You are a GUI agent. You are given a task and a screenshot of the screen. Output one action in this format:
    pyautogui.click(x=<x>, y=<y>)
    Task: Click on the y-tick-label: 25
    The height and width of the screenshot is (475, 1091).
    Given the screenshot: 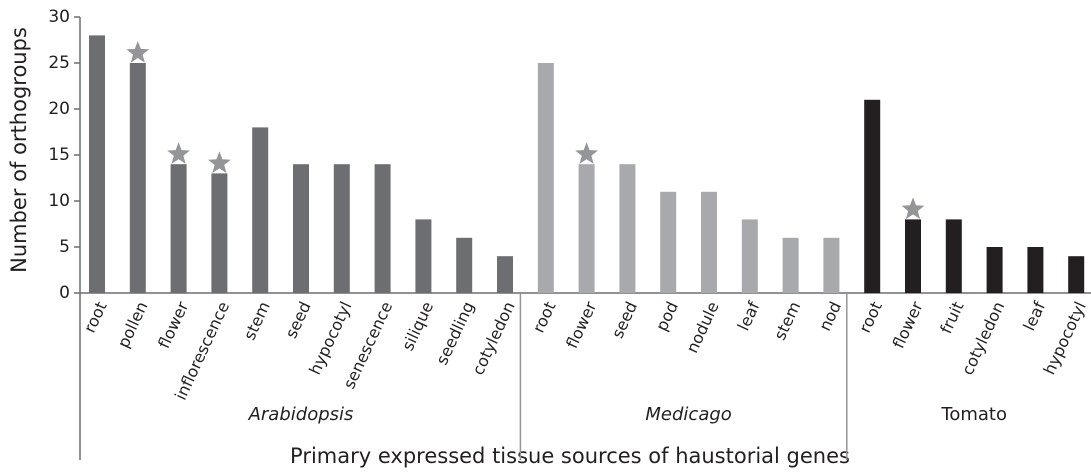 What is the action you would take?
    pyautogui.click(x=59, y=63)
    